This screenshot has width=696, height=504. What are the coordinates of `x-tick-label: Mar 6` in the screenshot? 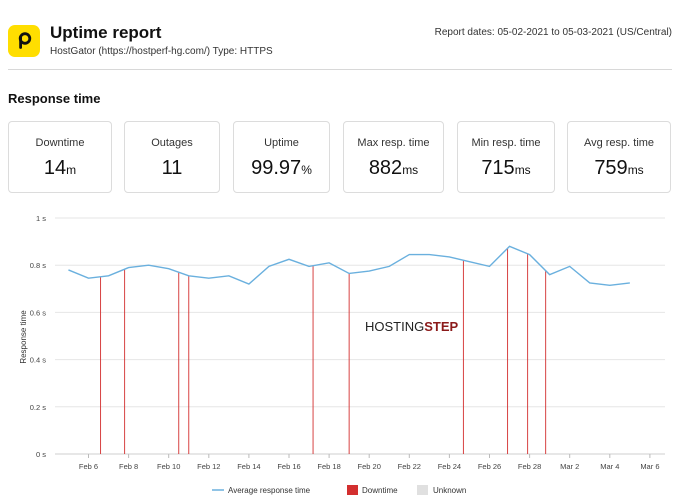 It's located at (649, 466).